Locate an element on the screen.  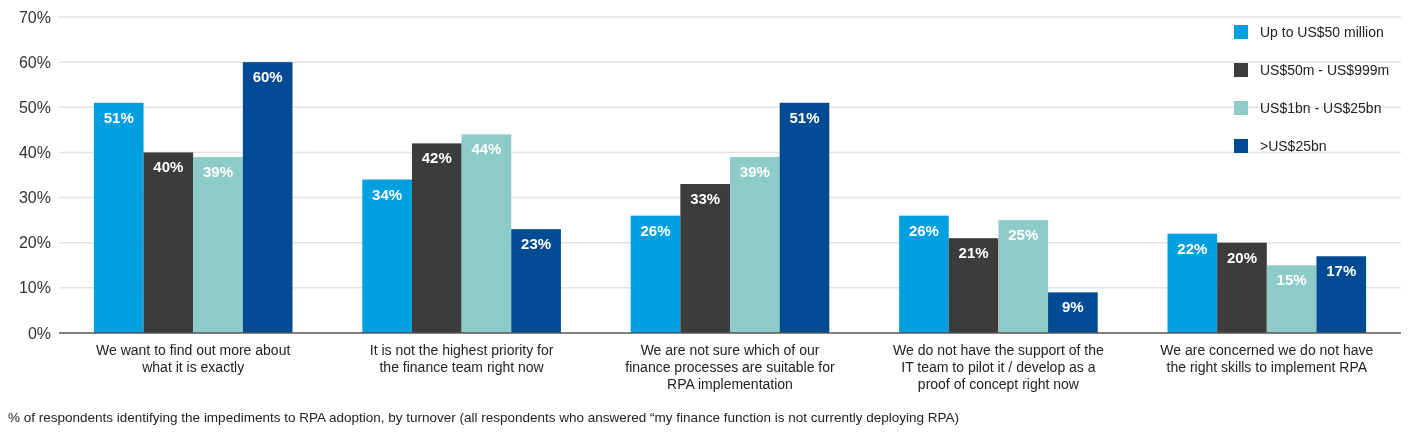
y-tick-label: 40% is located at coordinates (34, 153).